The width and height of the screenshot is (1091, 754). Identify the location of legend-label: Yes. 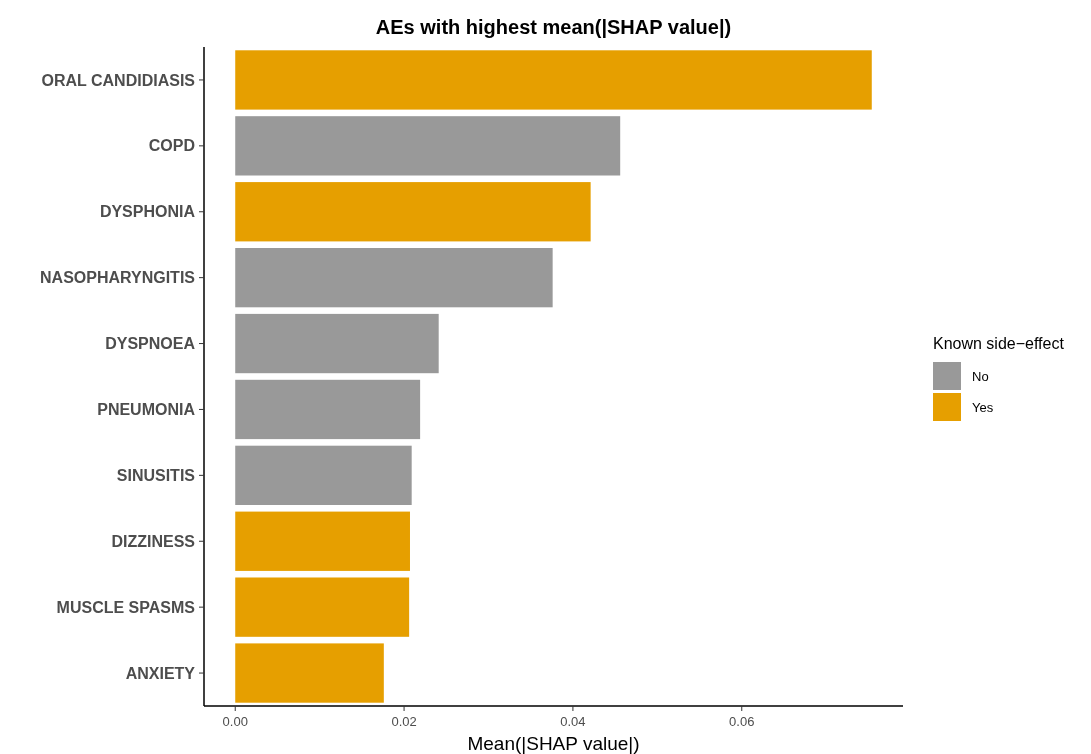
(983, 407).